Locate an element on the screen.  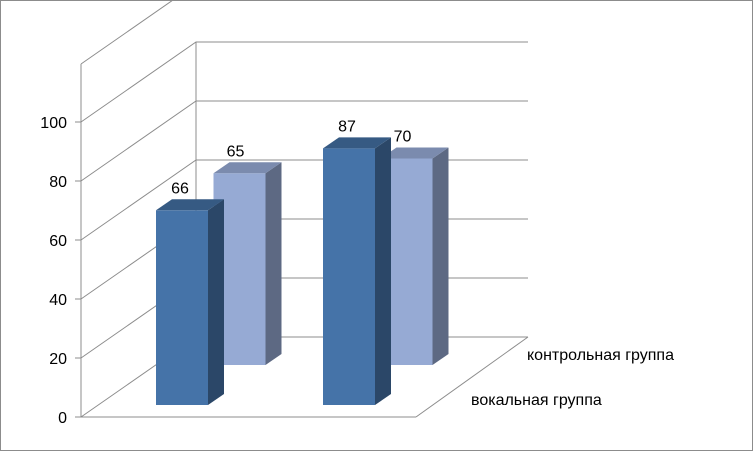
y-axis-ticks: 0 20 40 60 80 100 is located at coordinates (60, 271).